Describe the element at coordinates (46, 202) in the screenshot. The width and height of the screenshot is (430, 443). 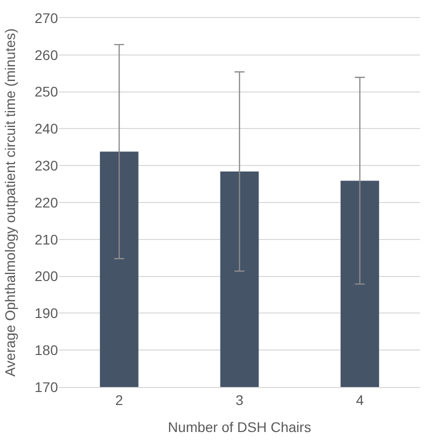
I see `y-tick-label: 220` at that location.